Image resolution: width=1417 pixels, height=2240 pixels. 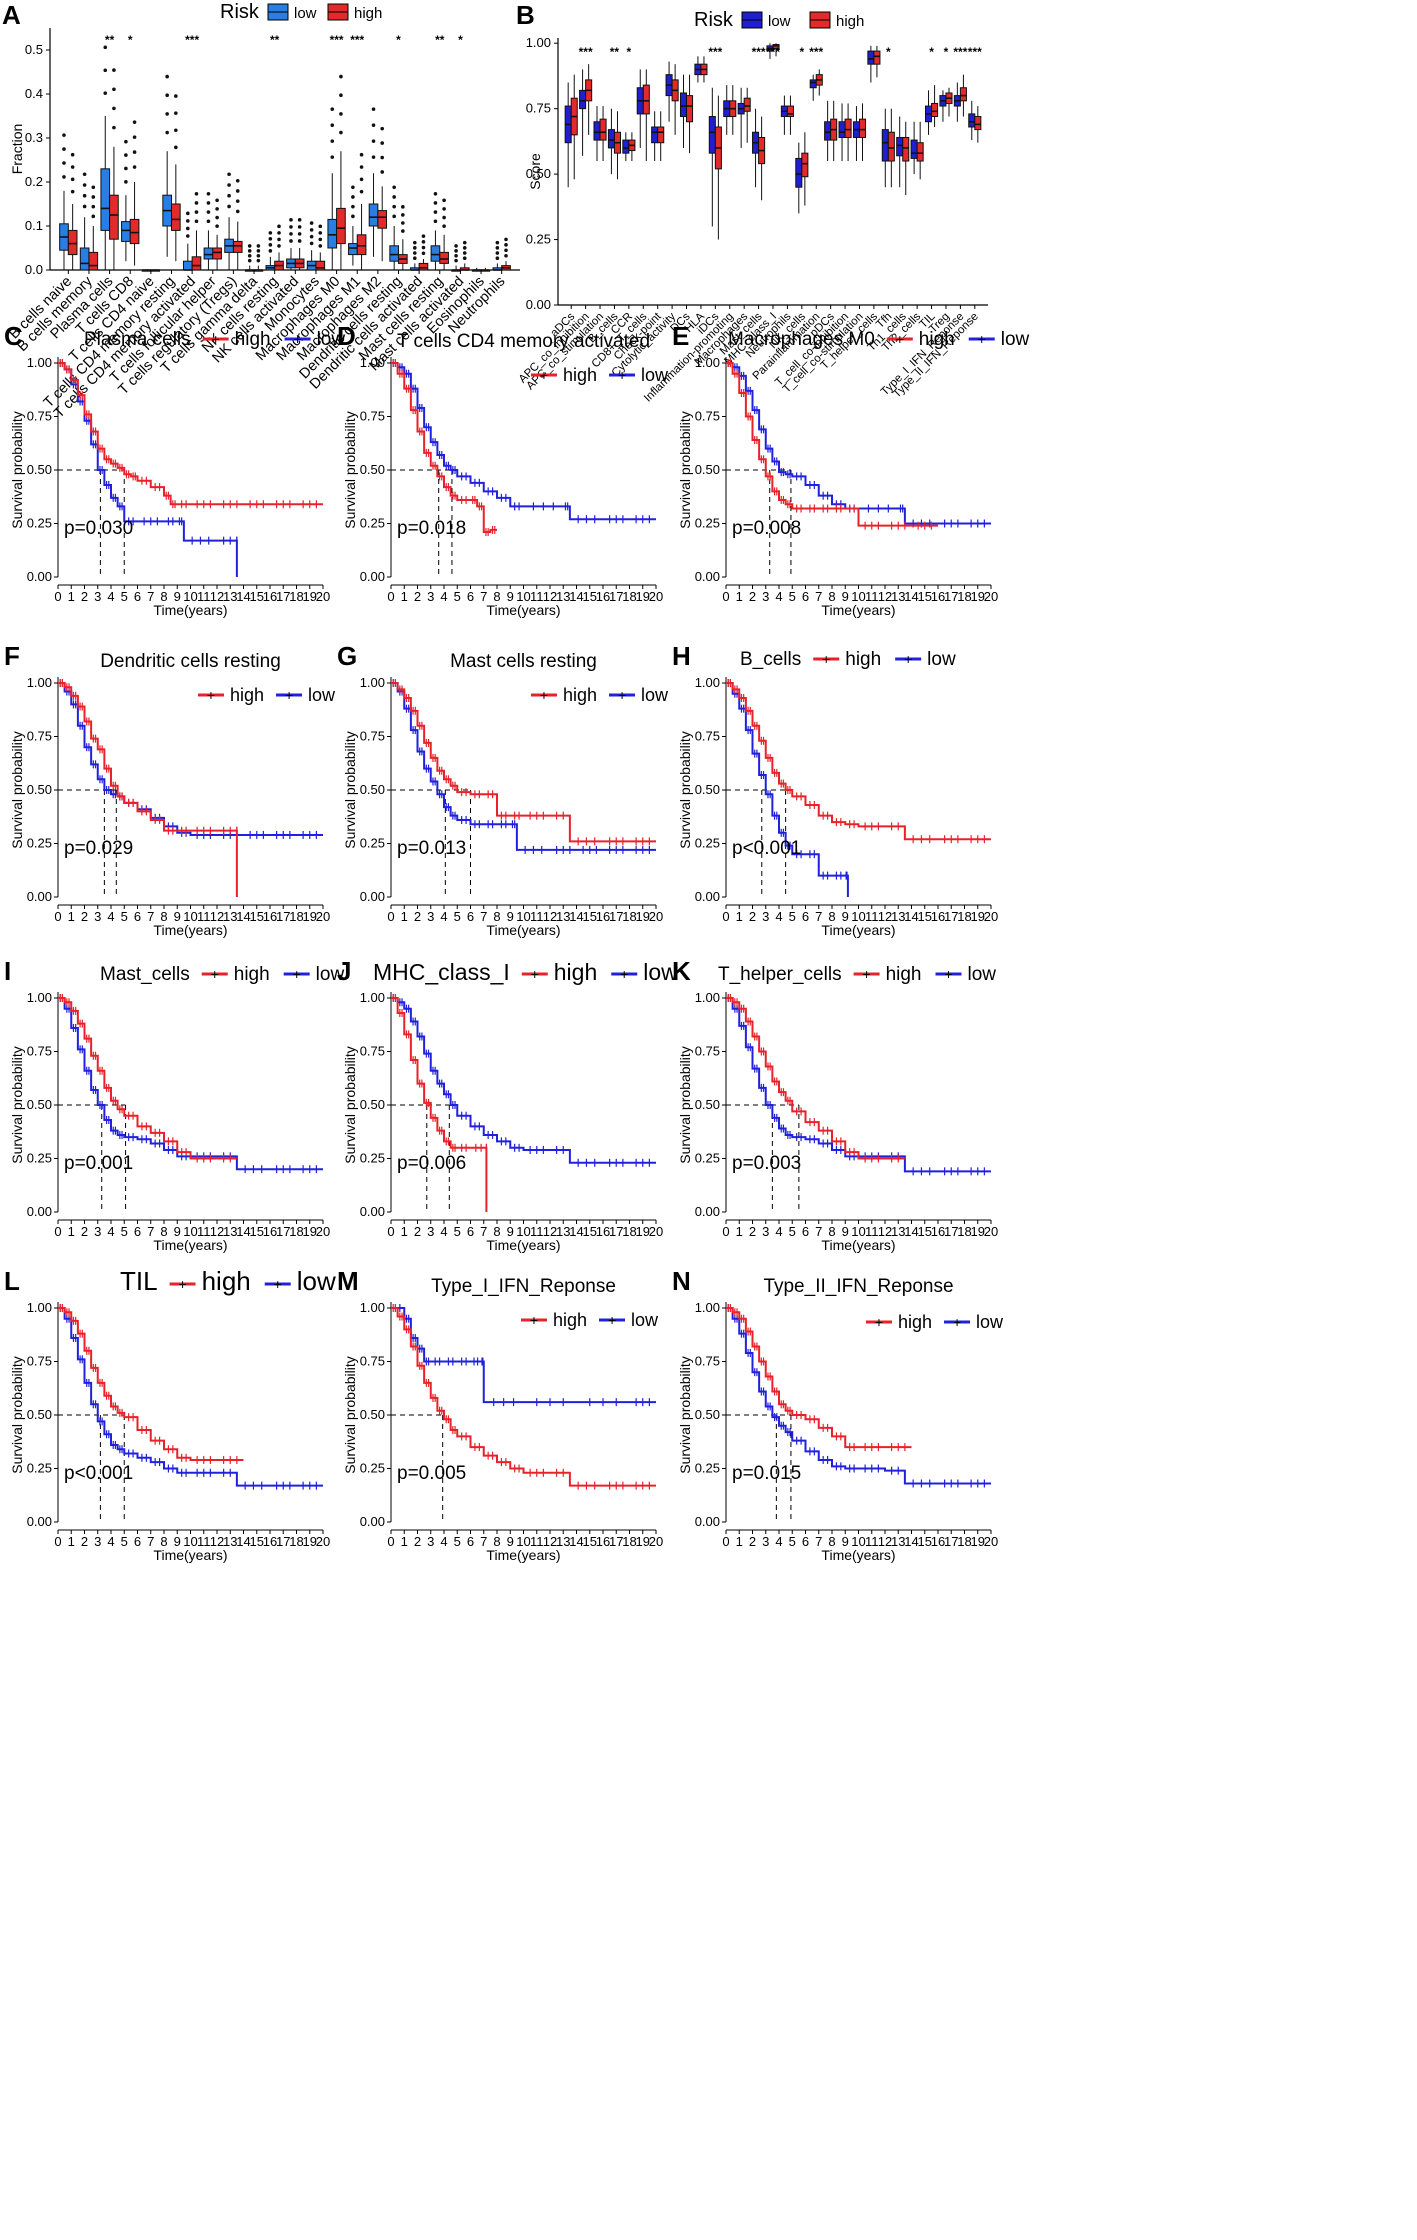 I want to click on panel-letter: C, so click(x=13, y=336).